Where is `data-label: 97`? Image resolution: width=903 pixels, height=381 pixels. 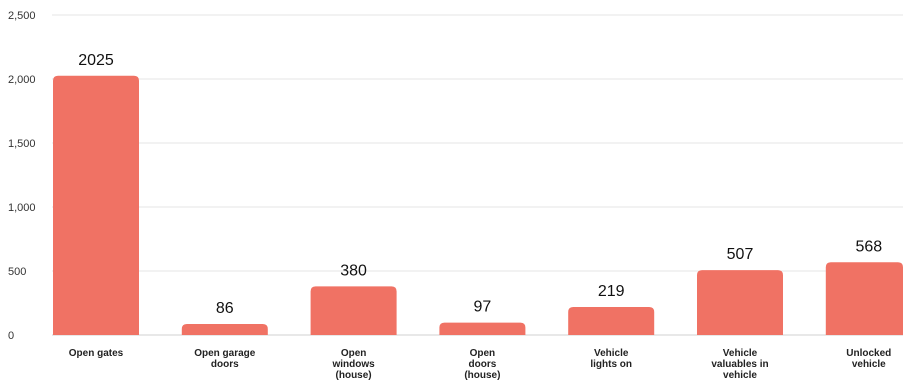 data-label: 97 is located at coordinates (483, 307).